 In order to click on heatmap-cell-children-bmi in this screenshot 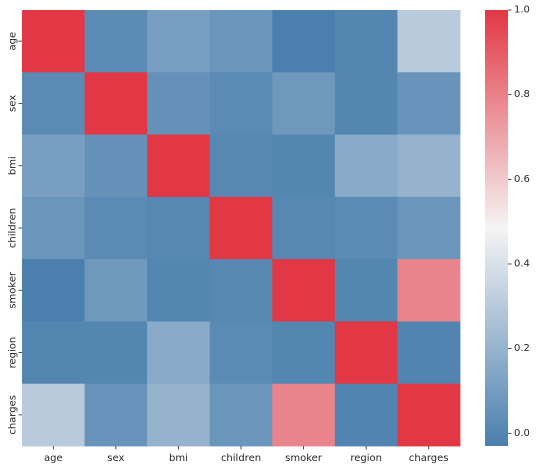, I will do `click(179, 228)`.